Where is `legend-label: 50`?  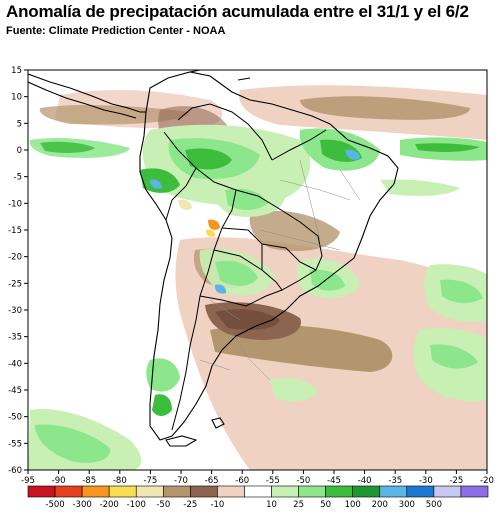 legend-label: 50 is located at coordinates (325, 504).